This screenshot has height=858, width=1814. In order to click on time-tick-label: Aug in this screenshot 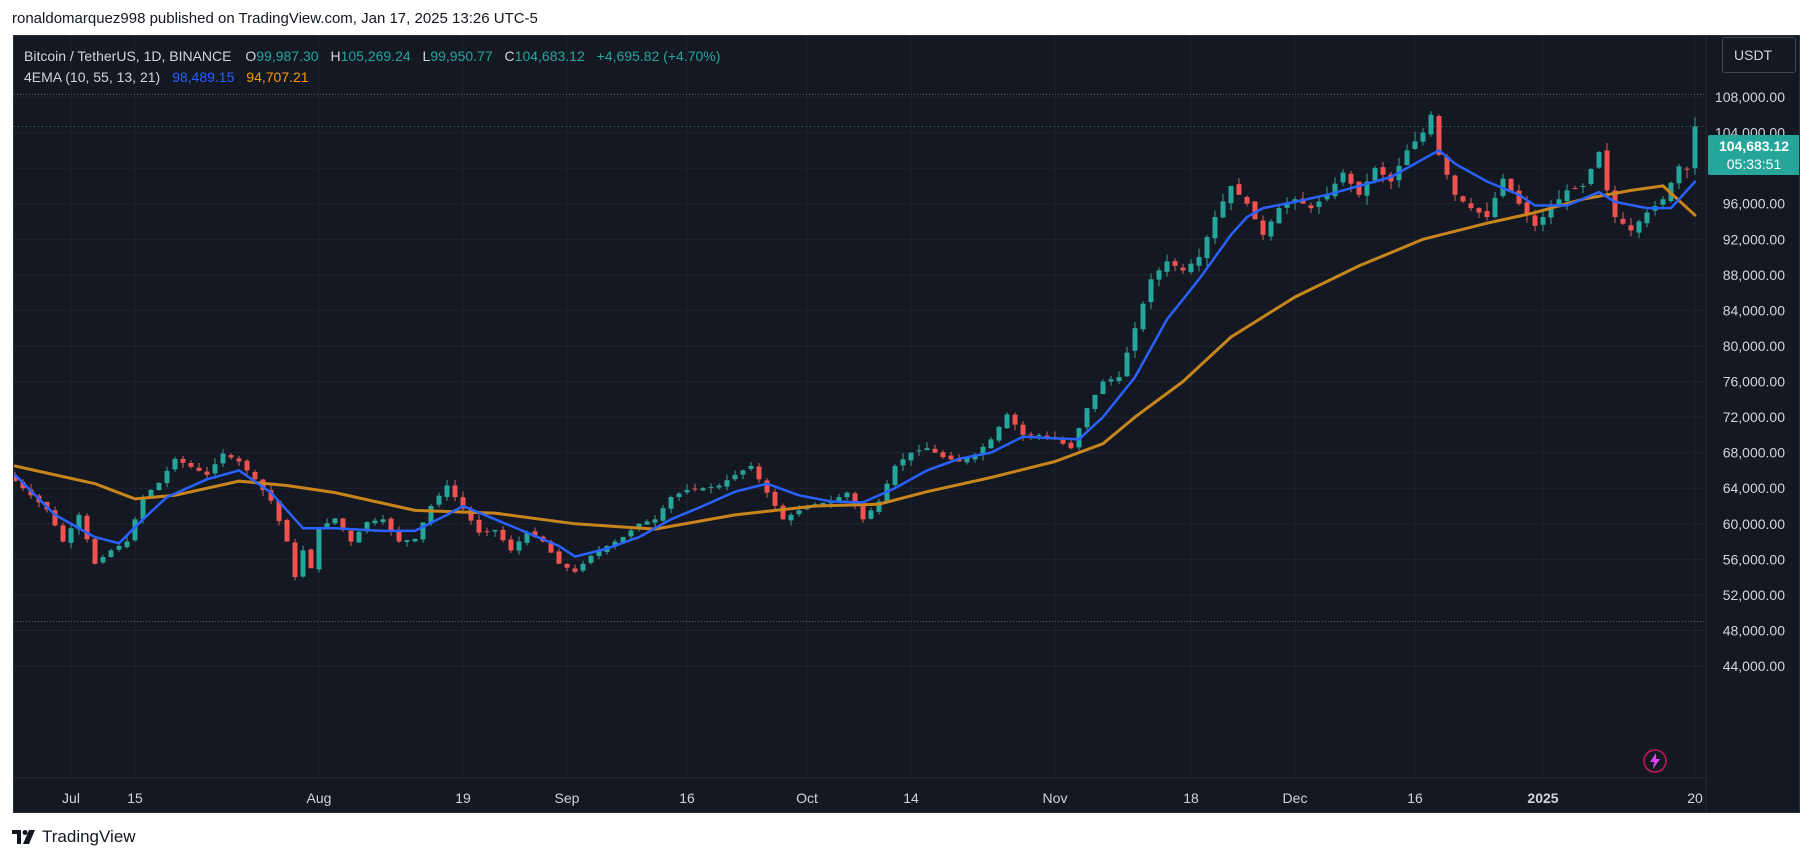, I will do `click(319, 798)`.